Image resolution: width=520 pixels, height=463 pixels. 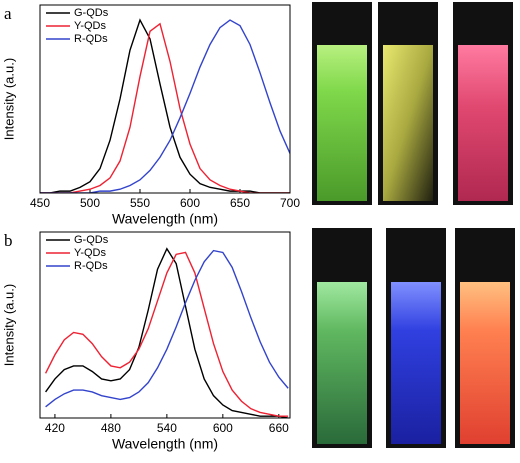 What do you see at coordinates (40, 203) in the screenshot?
I see `x-tick-label: 450` at bounding box center [40, 203].